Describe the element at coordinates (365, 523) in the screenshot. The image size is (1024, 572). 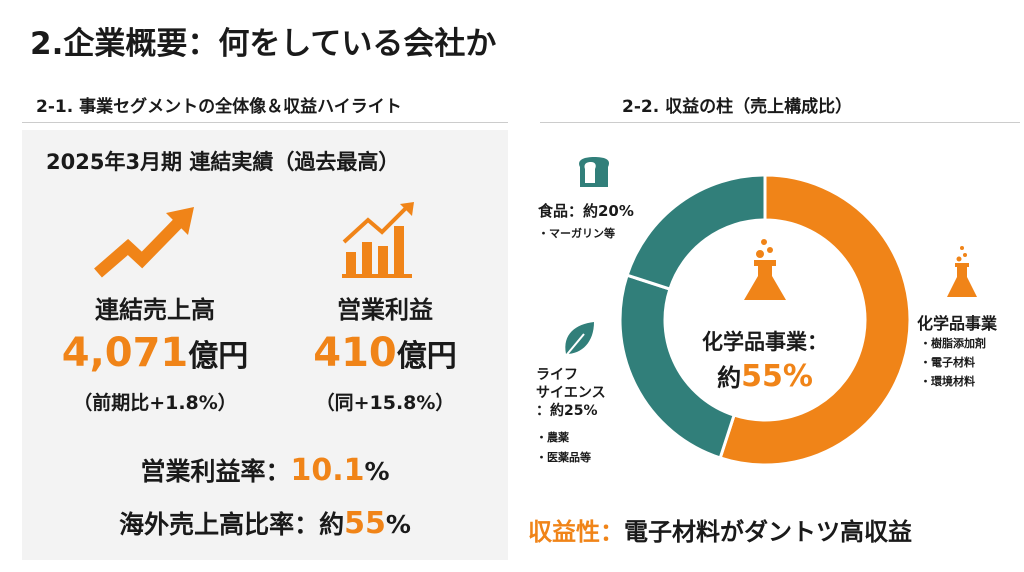
I see `overseas-value: 55` at that location.